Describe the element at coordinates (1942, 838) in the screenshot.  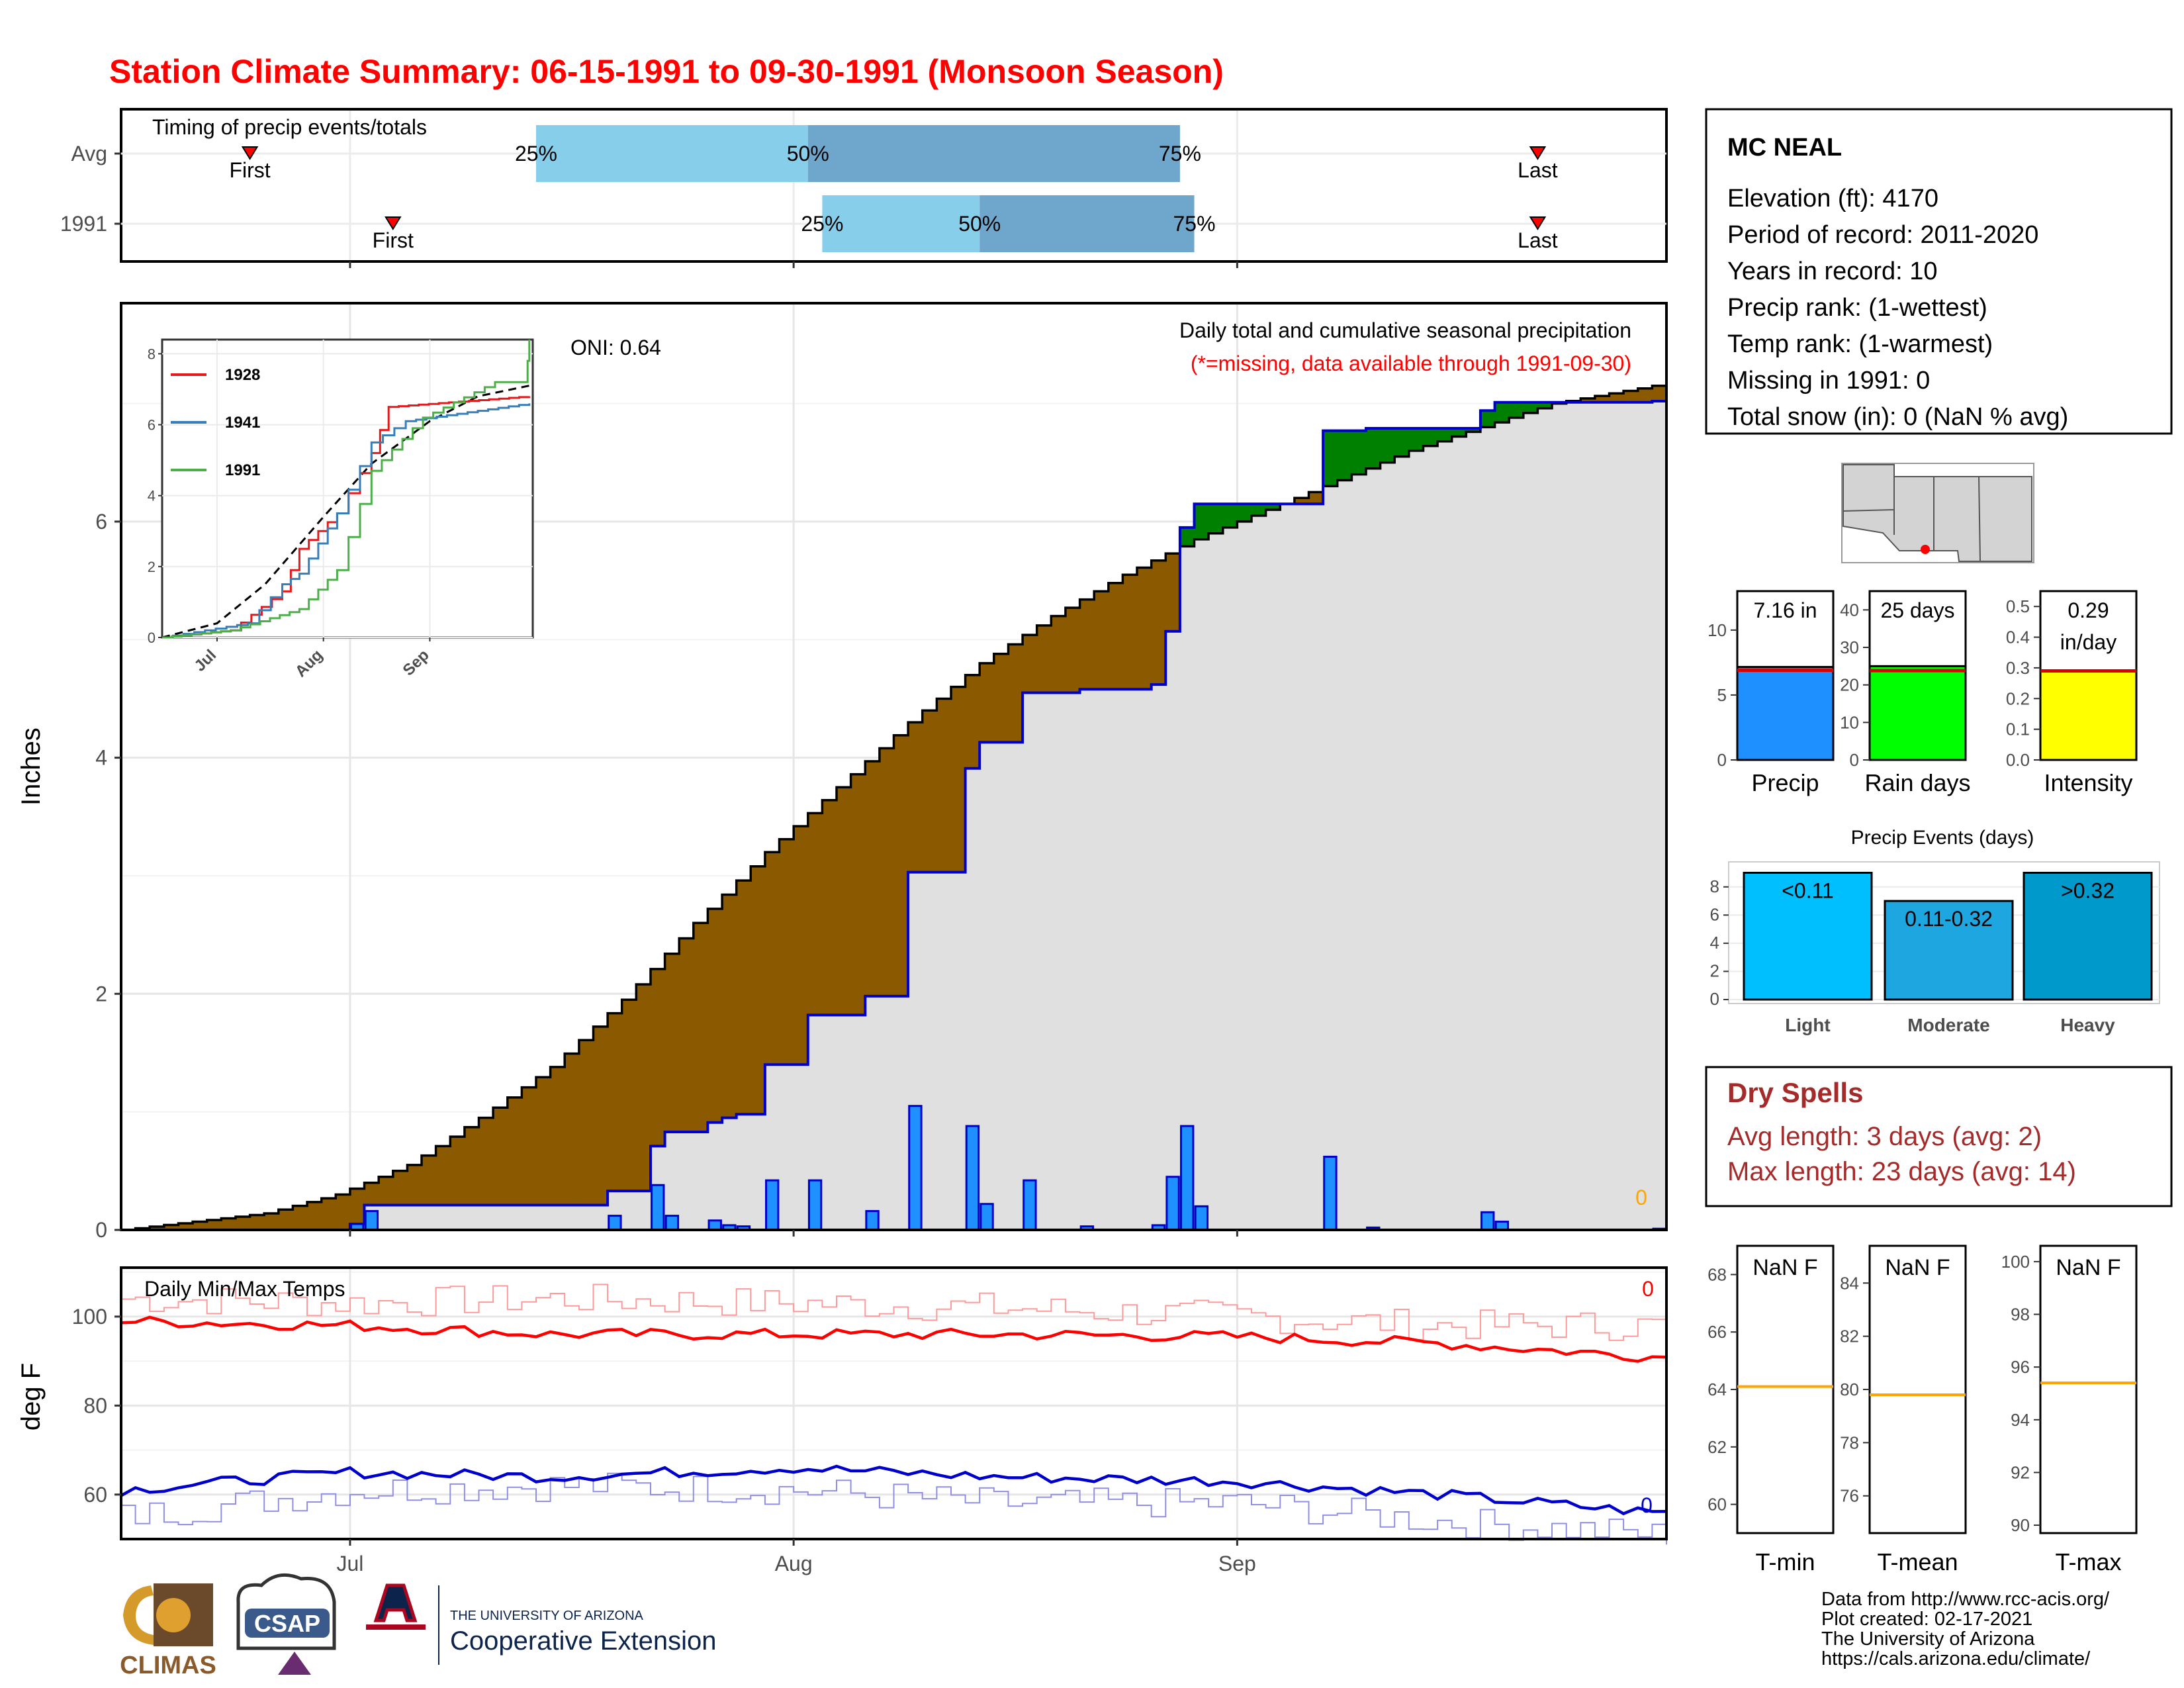
I see `events-title: Precip Events (days)` at that location.